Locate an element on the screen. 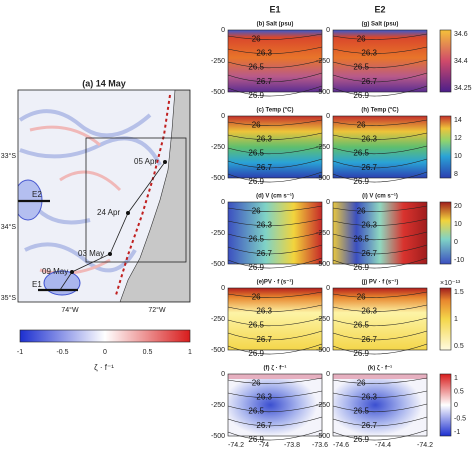 This screenshot has height=453, width=474. colorbar-tick: 12 is located at coordinates (458, 138).